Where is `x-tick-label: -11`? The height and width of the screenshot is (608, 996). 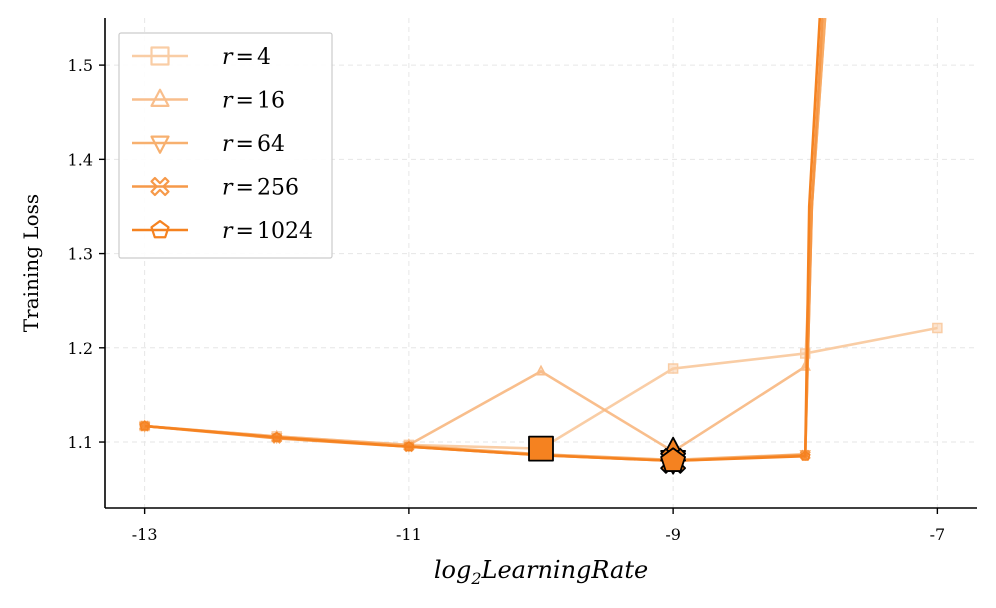
x-tick-label: -11 is located at coordinates (409, 534).